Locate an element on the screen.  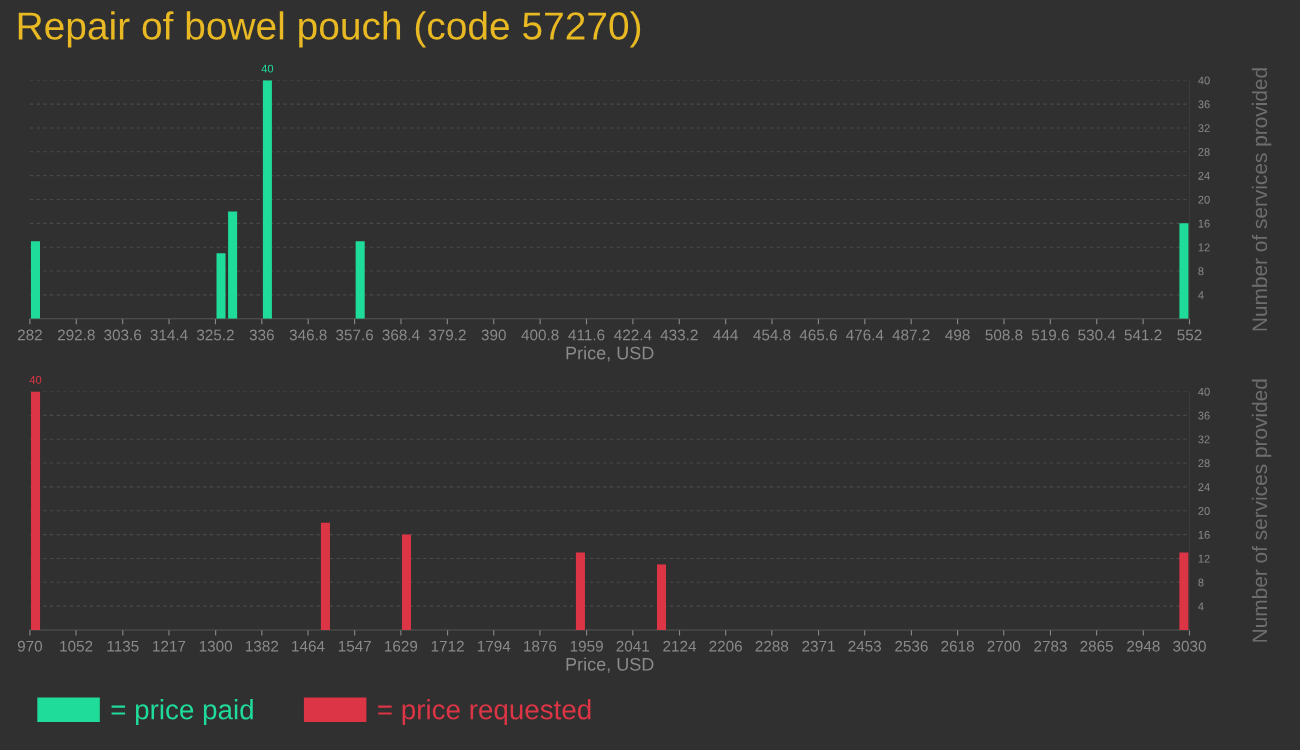
x-tick-label: 1794 is located at coordinates (494, 646).